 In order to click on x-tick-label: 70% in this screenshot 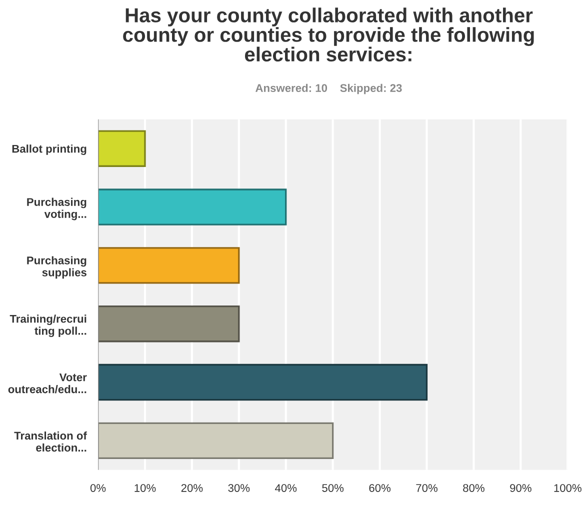, I will do `click(427, 488)`.